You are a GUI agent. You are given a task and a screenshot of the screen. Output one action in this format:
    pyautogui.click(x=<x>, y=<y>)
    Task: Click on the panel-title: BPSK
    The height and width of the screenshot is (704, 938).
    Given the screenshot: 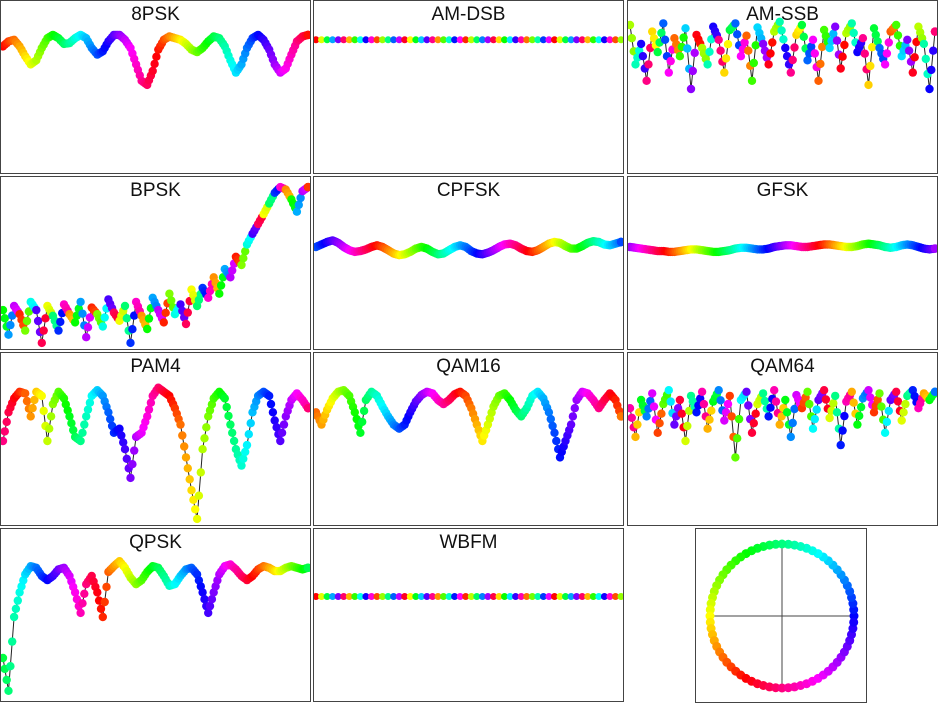 What is the action you would take?
    pyautogui.click(x=155, y=190)
    